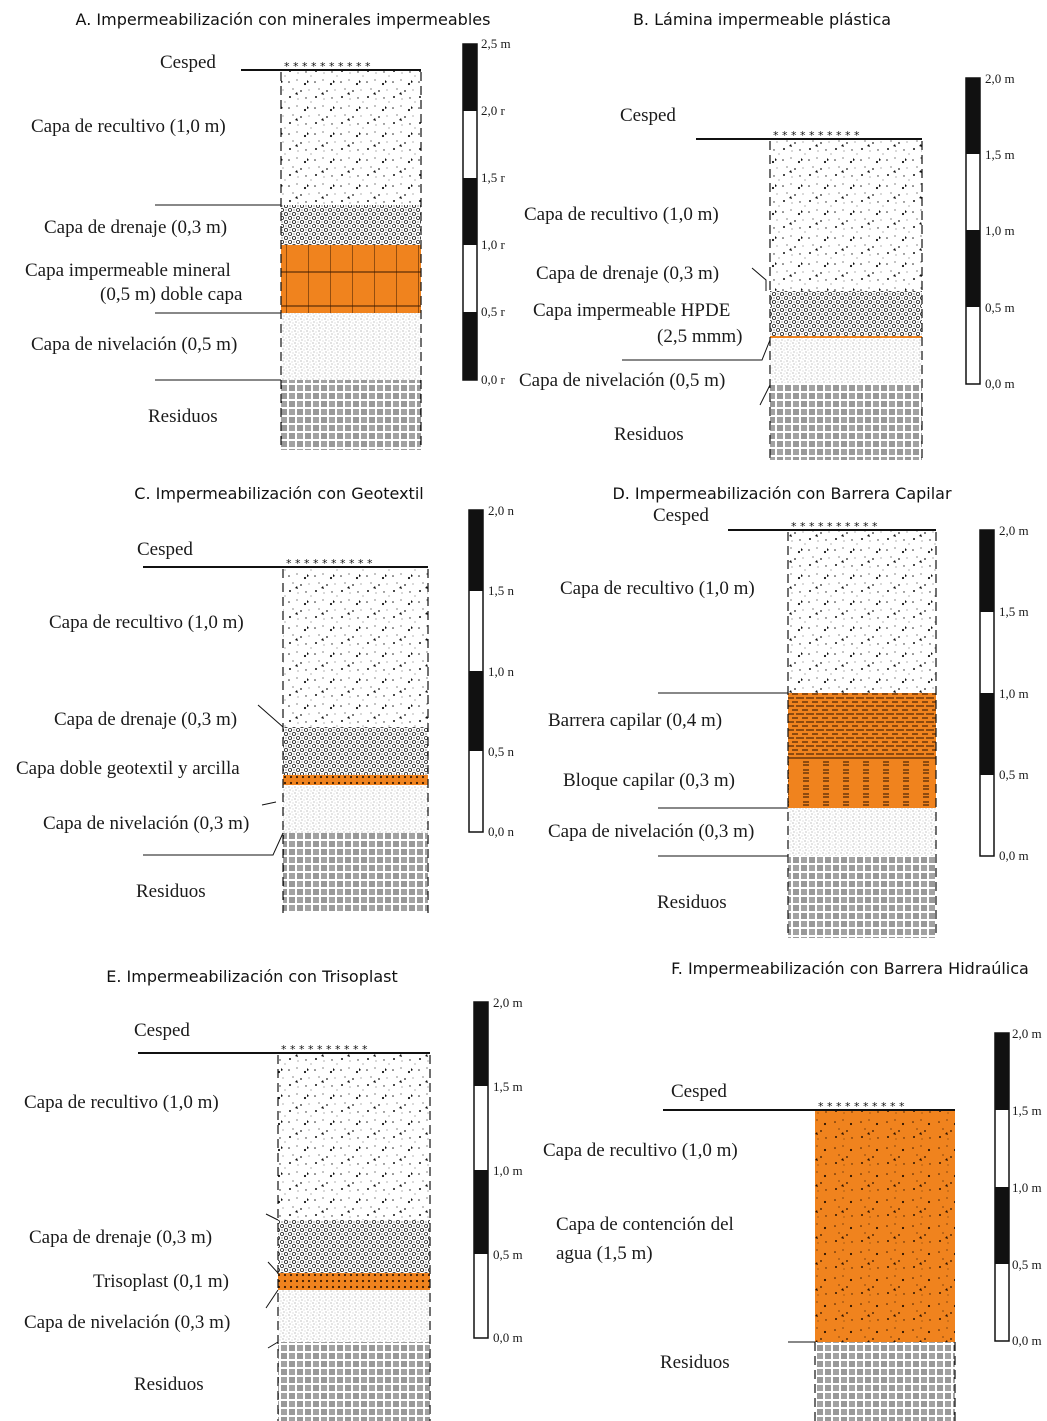 This screenshot has width=1047, height=1421. Describe the element at coordinates (508, 1337) in the screenshot. I see `panel-e-scale-tick: 0,0 m` at that location.